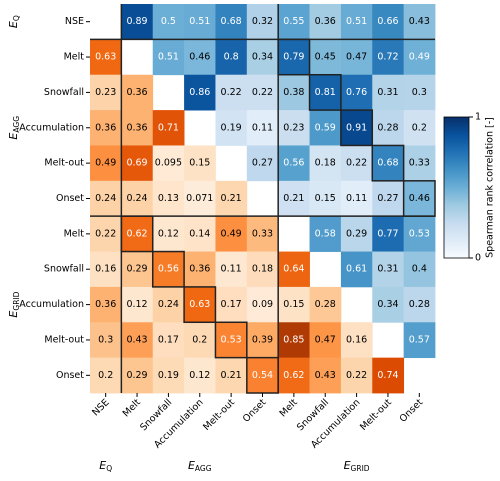  I want to click on group-subscript: Q, so click(109, 468).